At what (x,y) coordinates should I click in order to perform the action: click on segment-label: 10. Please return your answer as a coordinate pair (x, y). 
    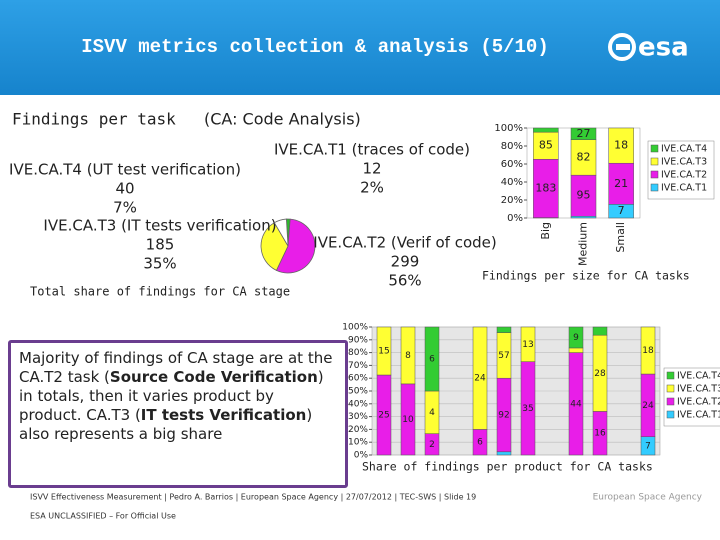
    Looking at the image, I should click on (408, 420).